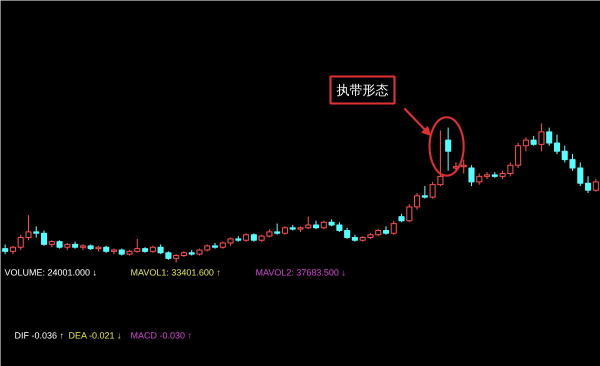  What do you see at coordinates (95, 335) in the screenshot?
I see `text: DEA -0.021 ↓` at bounding box center [95, 335].